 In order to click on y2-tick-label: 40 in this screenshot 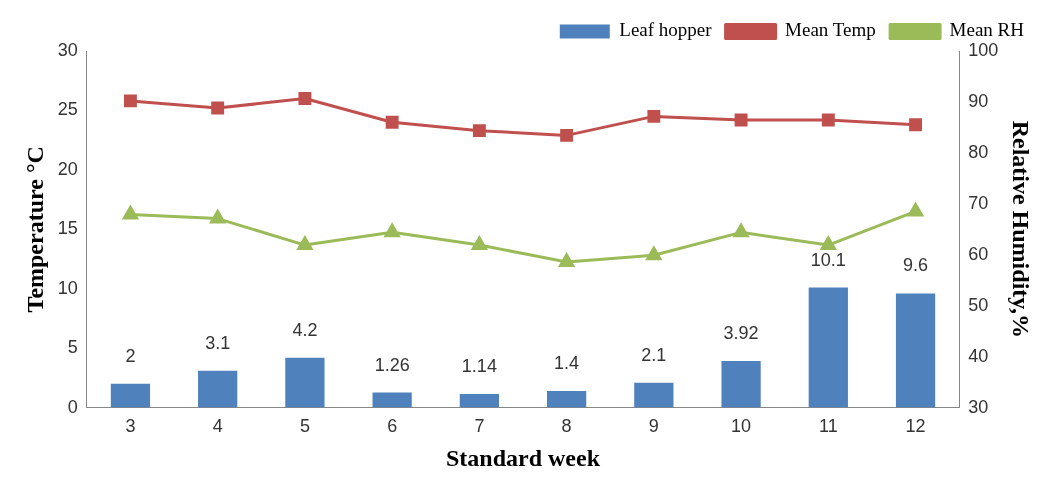, I will do `click(978, 355)`.